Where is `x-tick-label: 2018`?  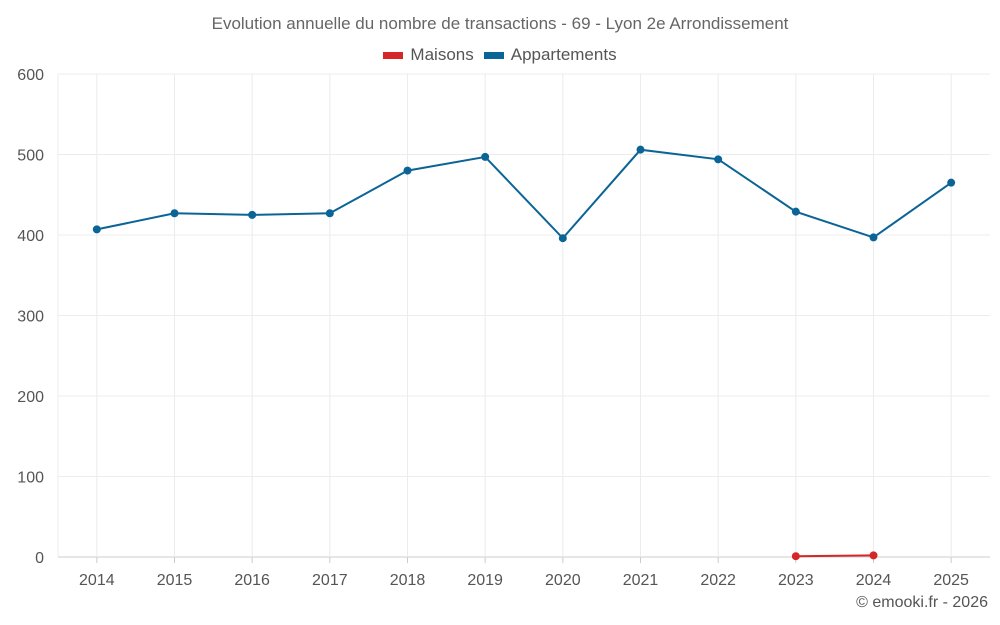
x-tick-label: 2018 is located at coordinates (408, 580).